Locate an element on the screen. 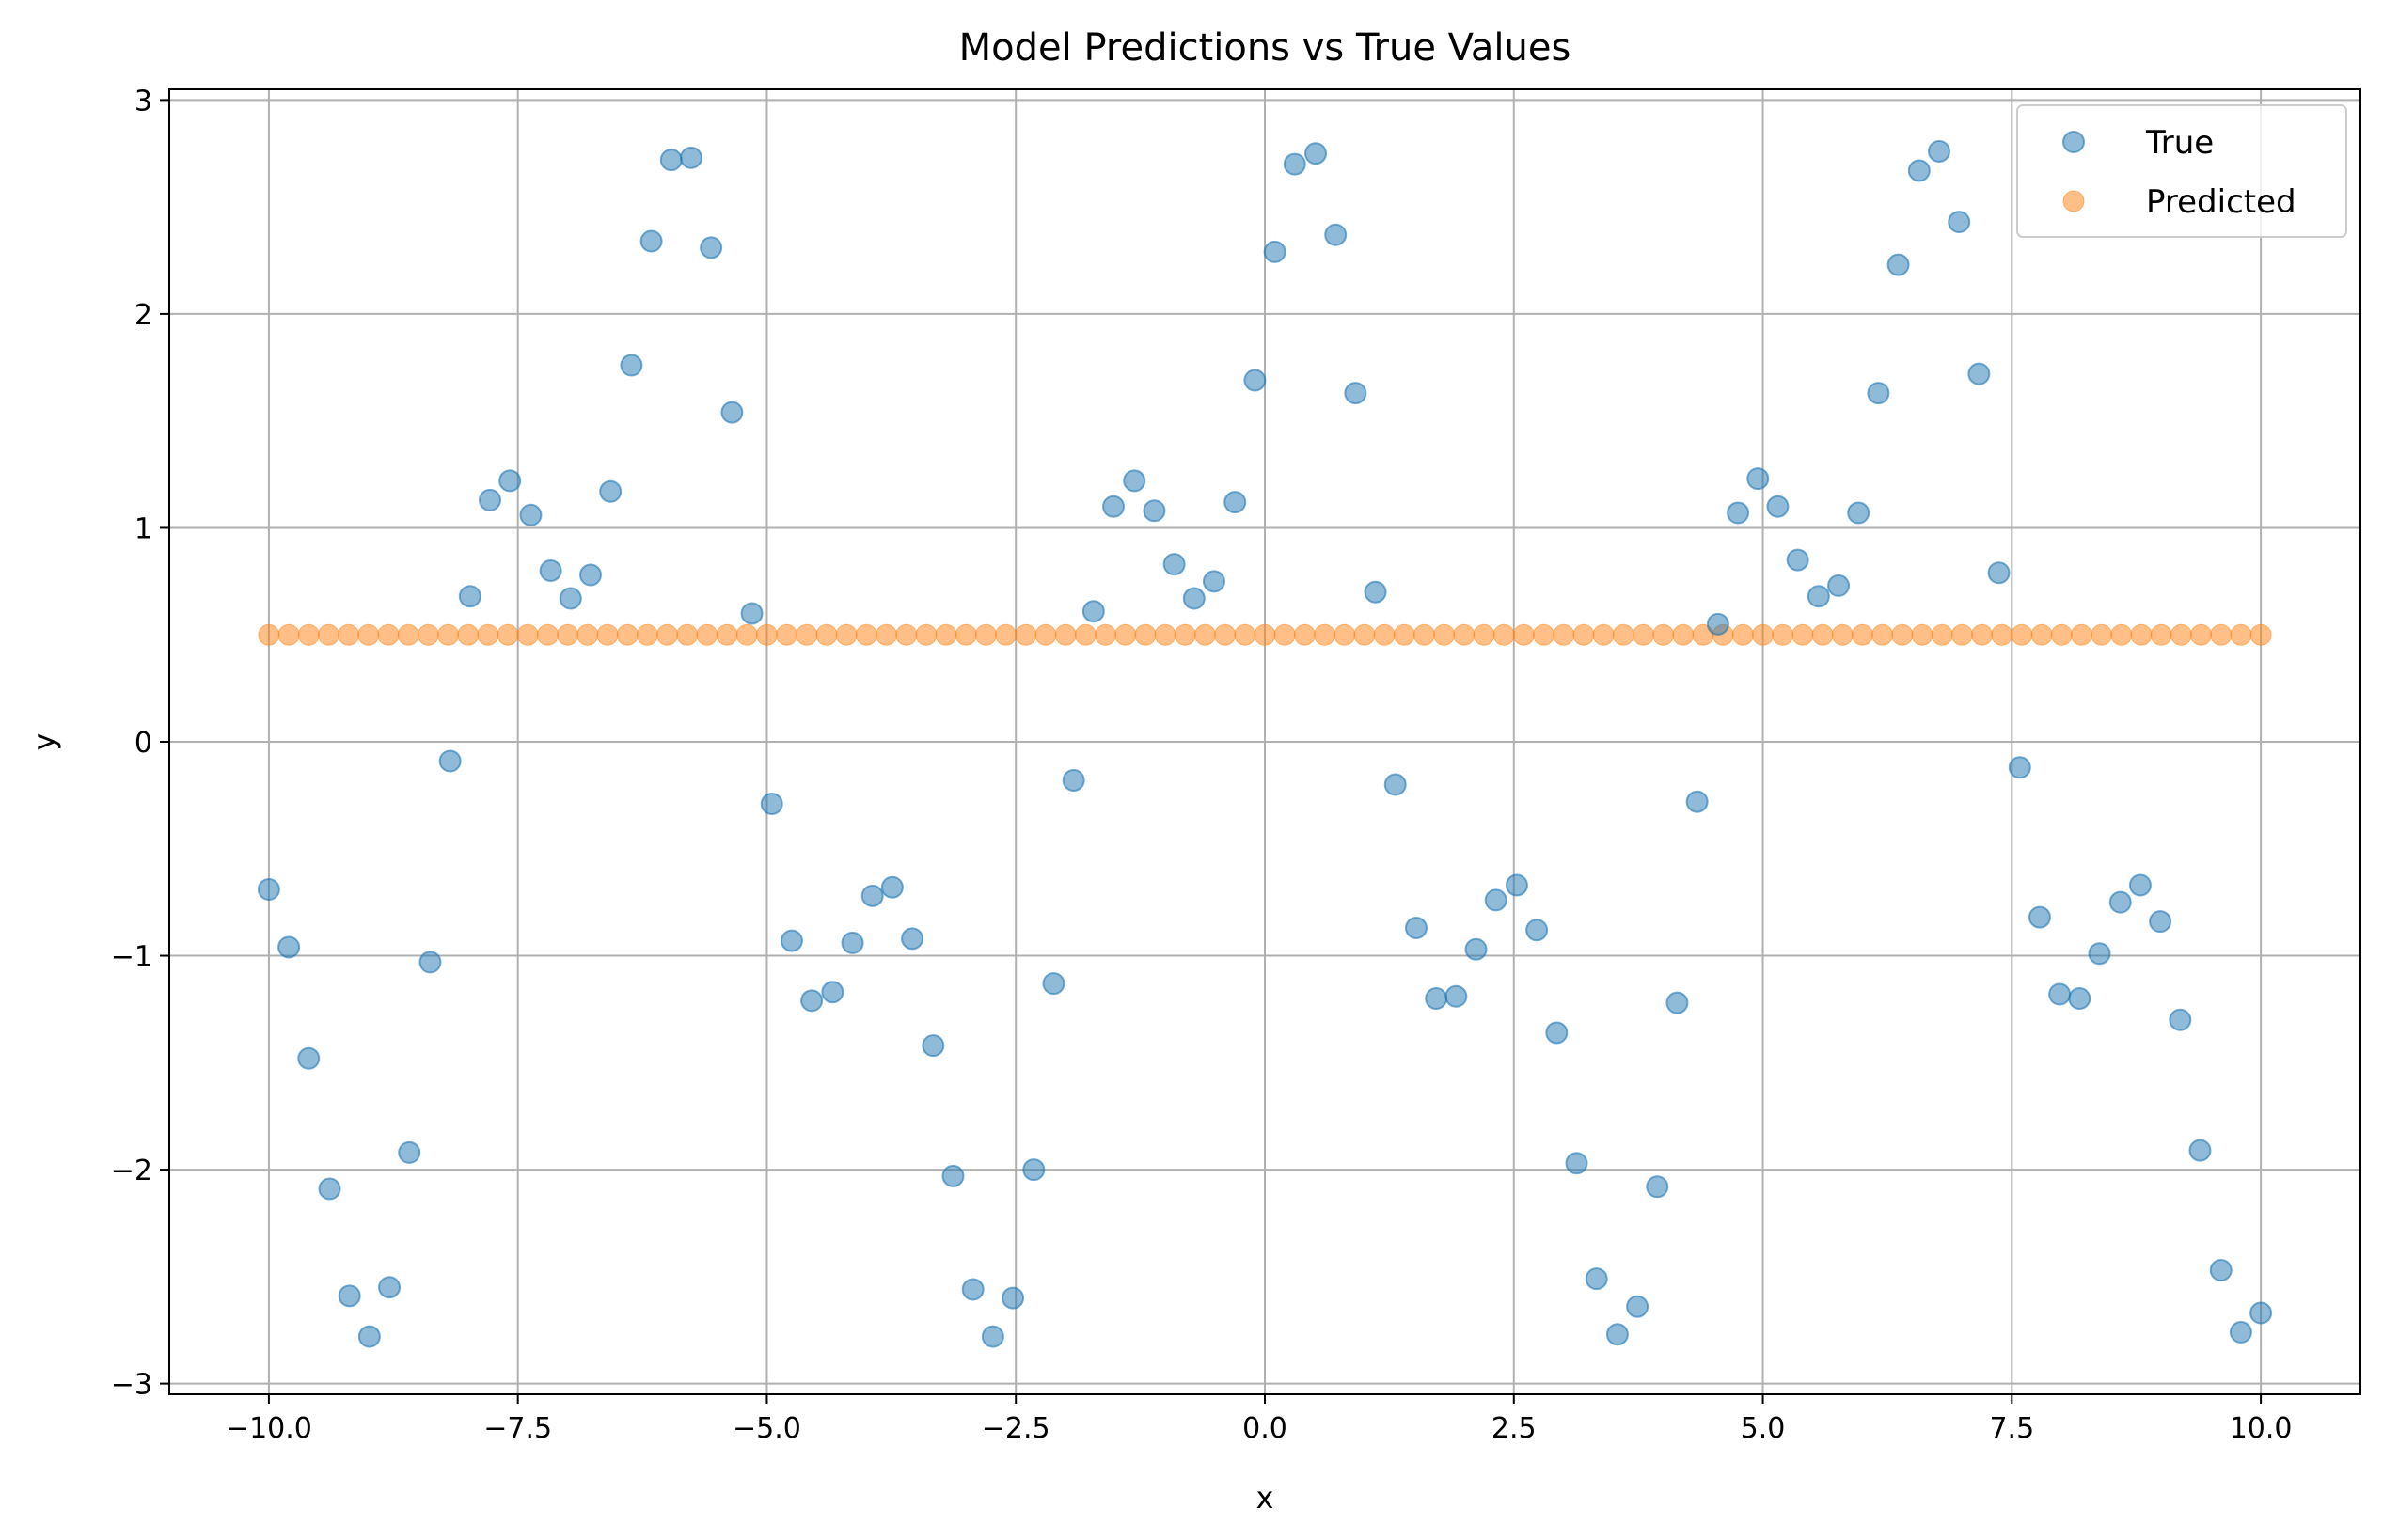  legend-box is located at coordinates (2181, 171).